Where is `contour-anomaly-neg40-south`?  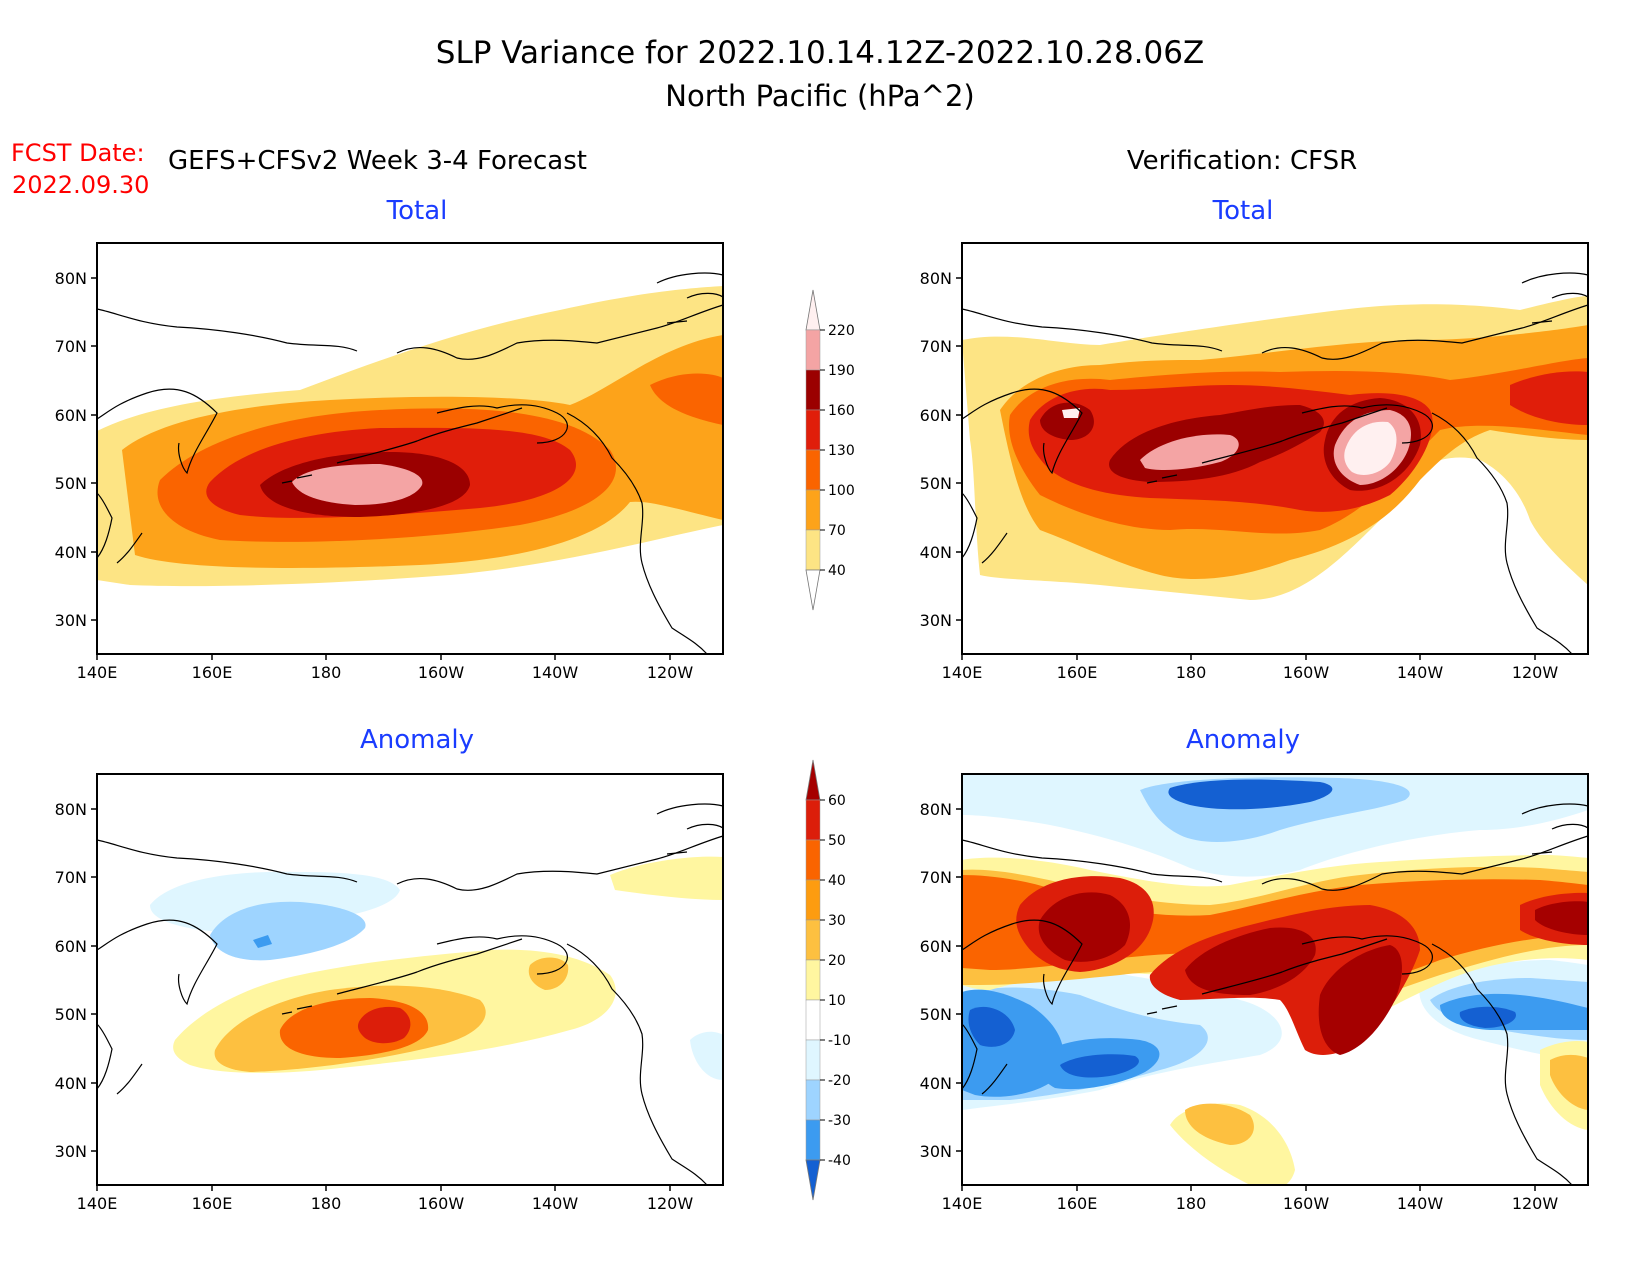
contour-anomaly-neg40-south is located at coordinates (1099, 1066).